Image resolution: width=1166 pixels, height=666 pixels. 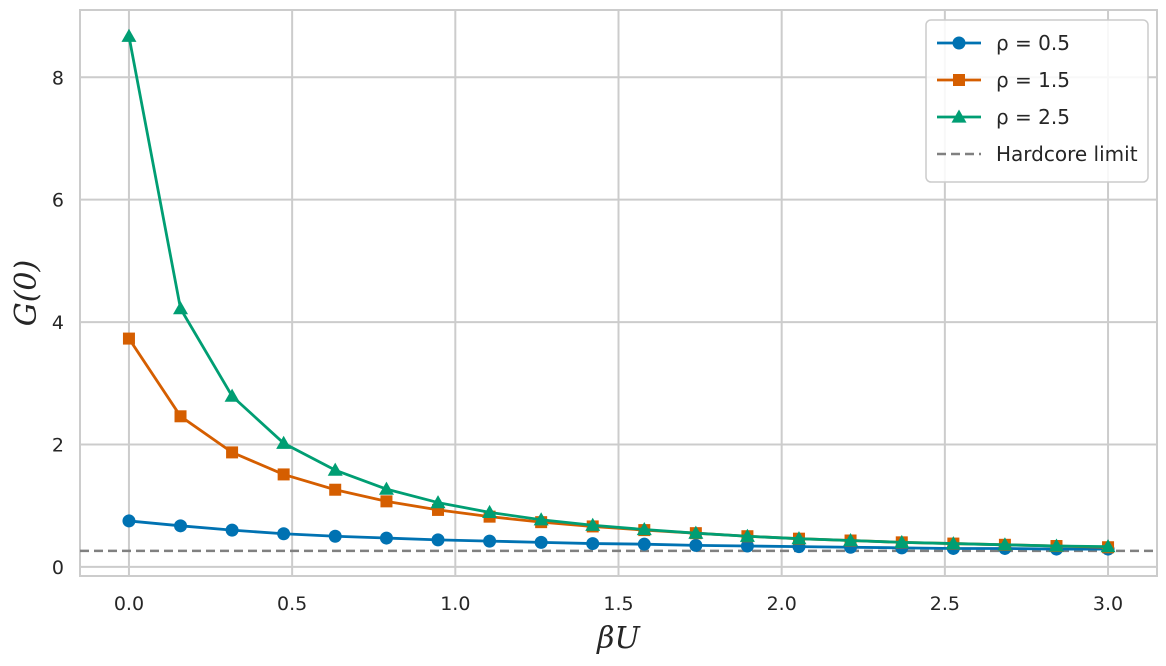 What do you see at coordinates (26, 293) in the screenshot?
I see `y-axis-label: G(0)` at bounding box center [26, 293].